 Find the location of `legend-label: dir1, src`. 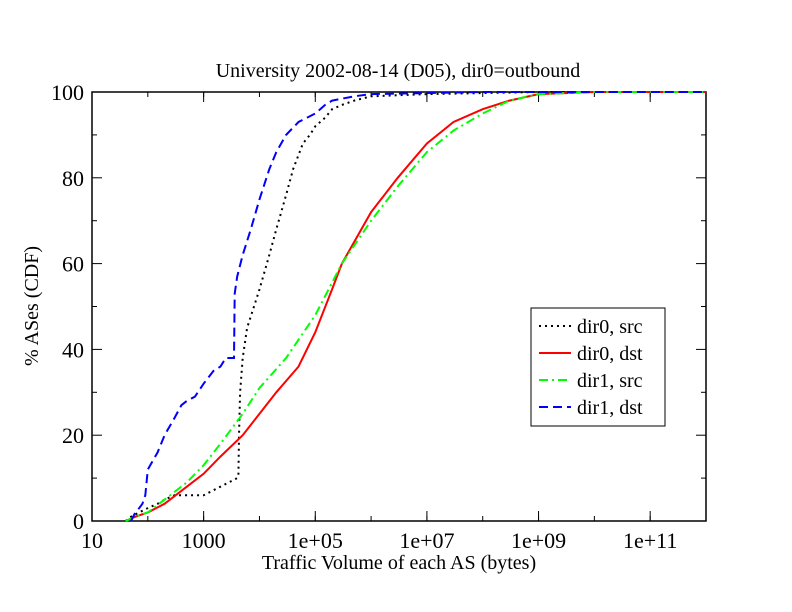

legend-label: dir1, src is located at coordinates (610, 381).